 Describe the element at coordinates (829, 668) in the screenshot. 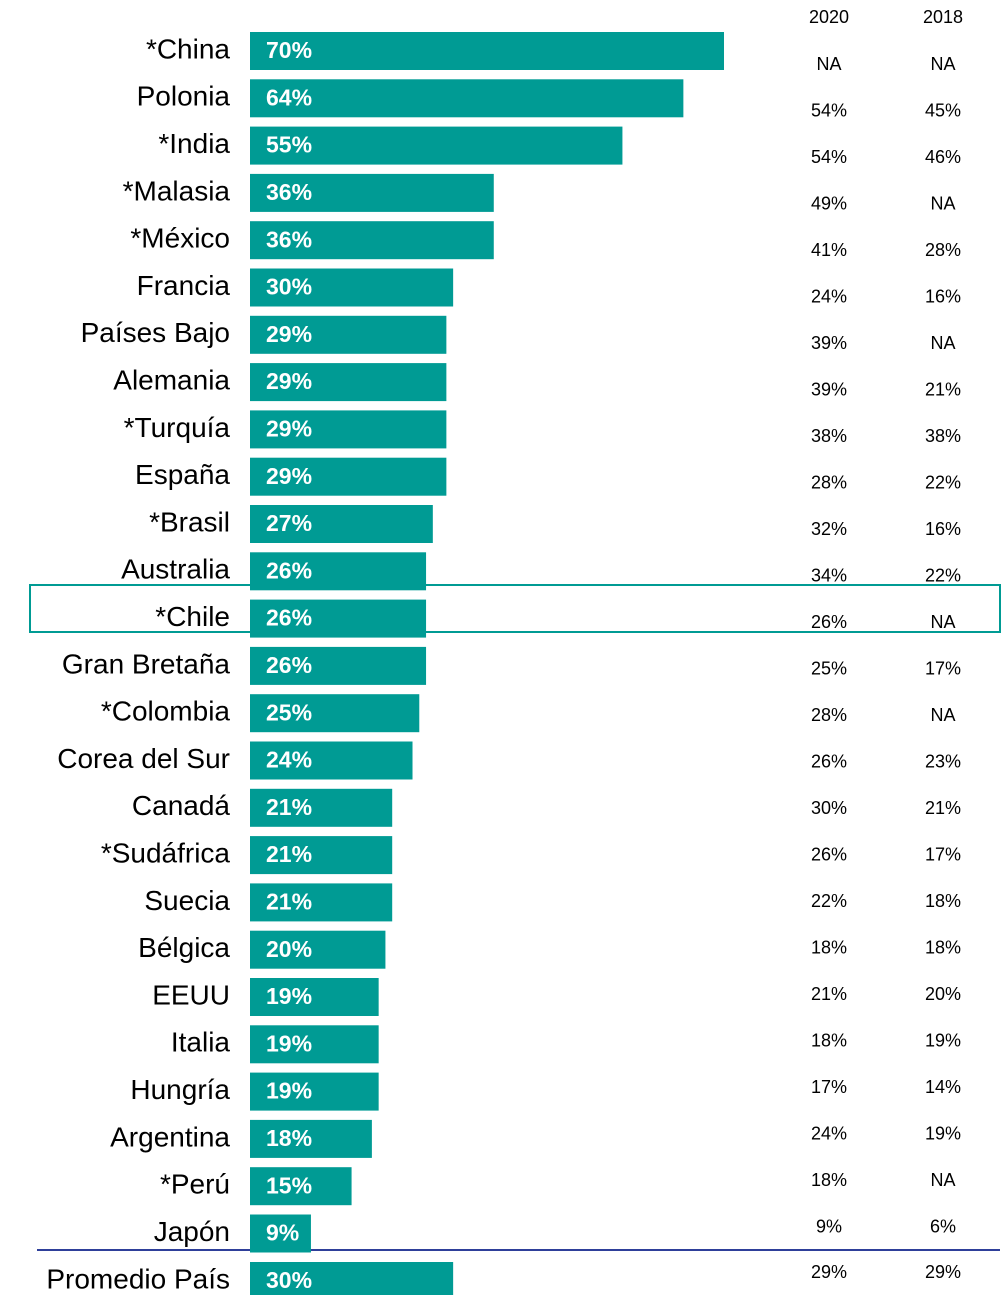

I see `table-cell: 25%` at that location.